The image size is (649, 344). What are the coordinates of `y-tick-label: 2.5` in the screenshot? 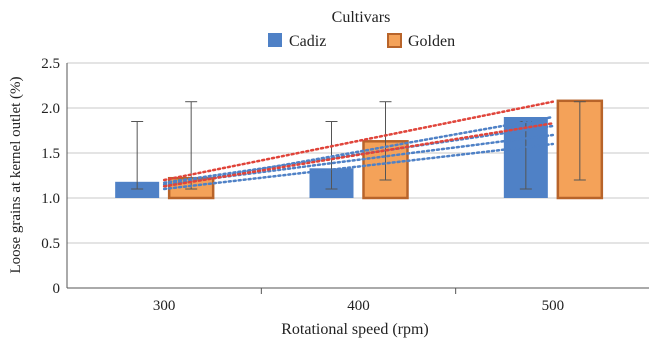 It's located at (50, 64).